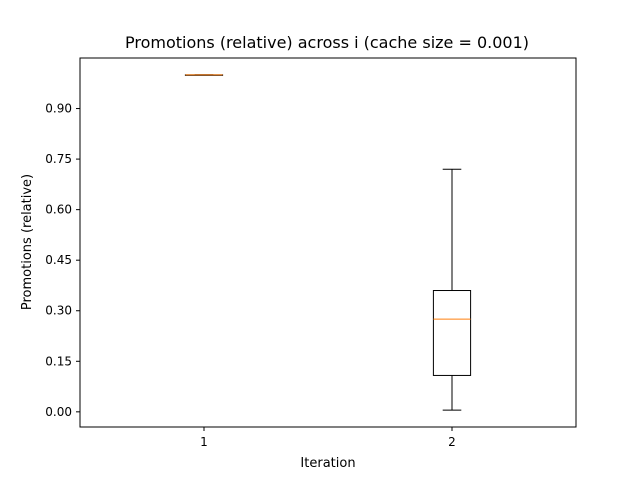  I want to click on x-axis-label: Iteration, so click(327, 463).